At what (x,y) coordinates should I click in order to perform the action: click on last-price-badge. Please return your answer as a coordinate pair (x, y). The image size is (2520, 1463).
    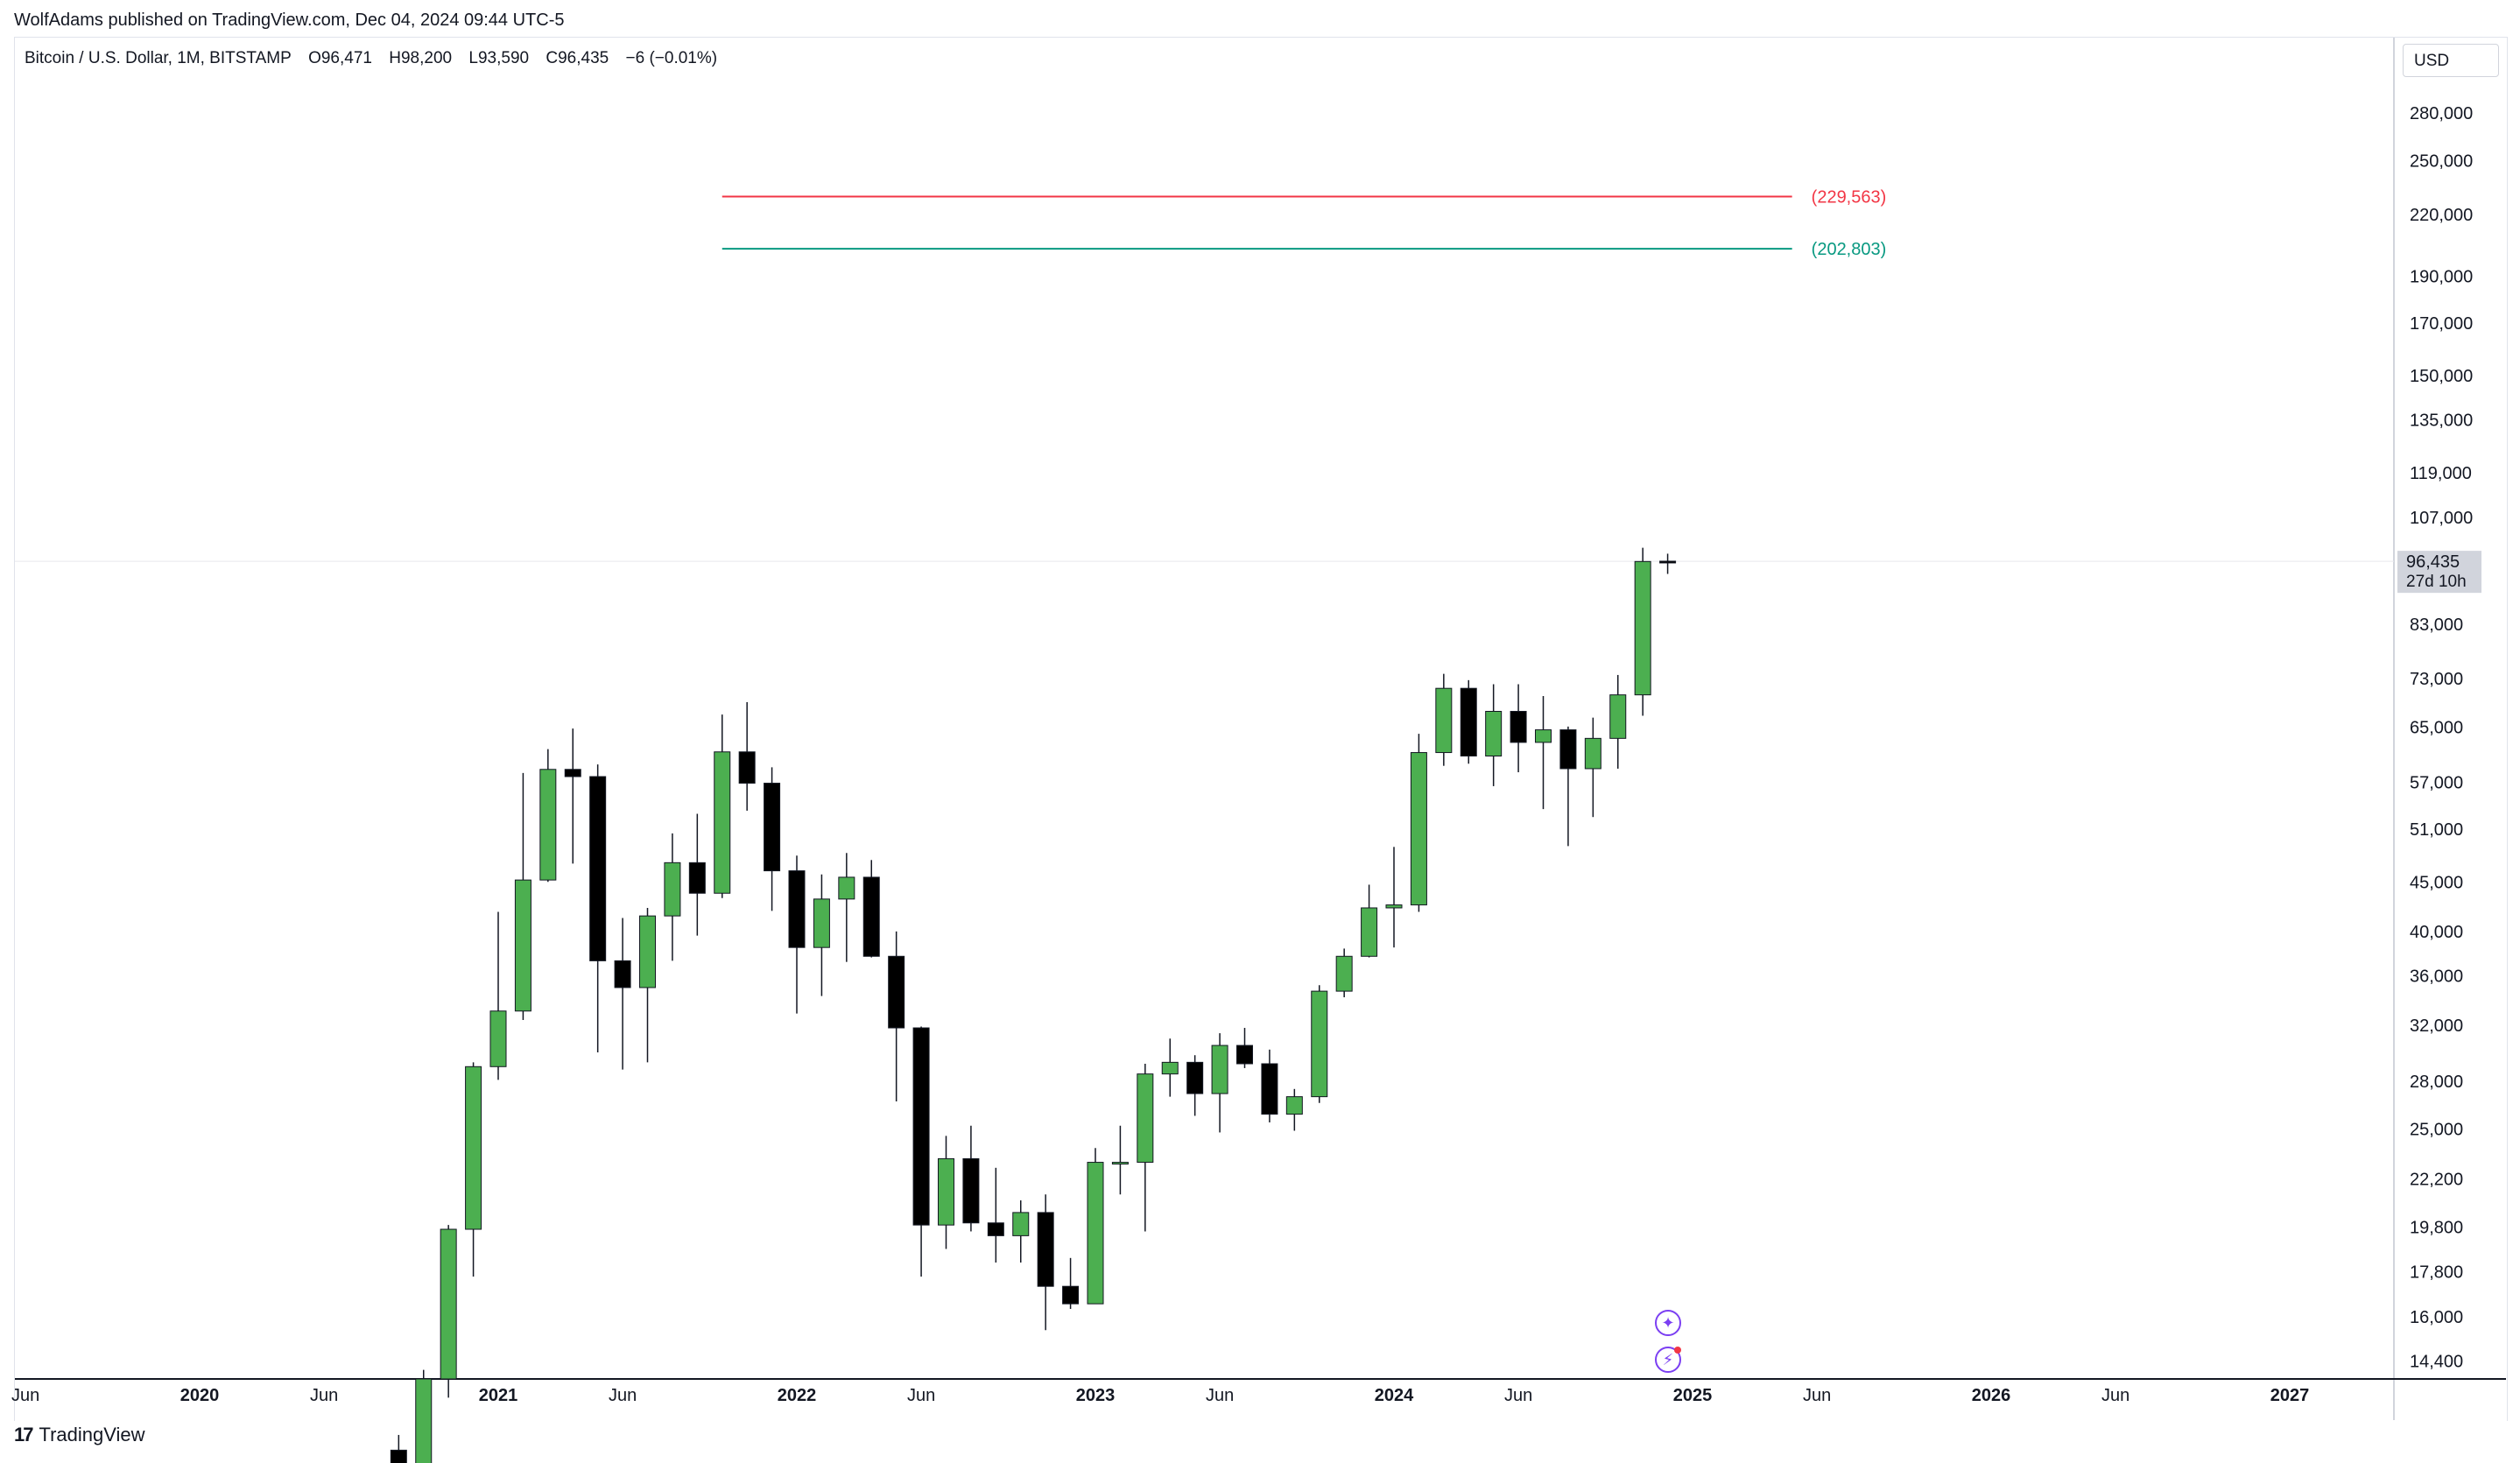
    Looking at the image, I should click on (2439, 572).